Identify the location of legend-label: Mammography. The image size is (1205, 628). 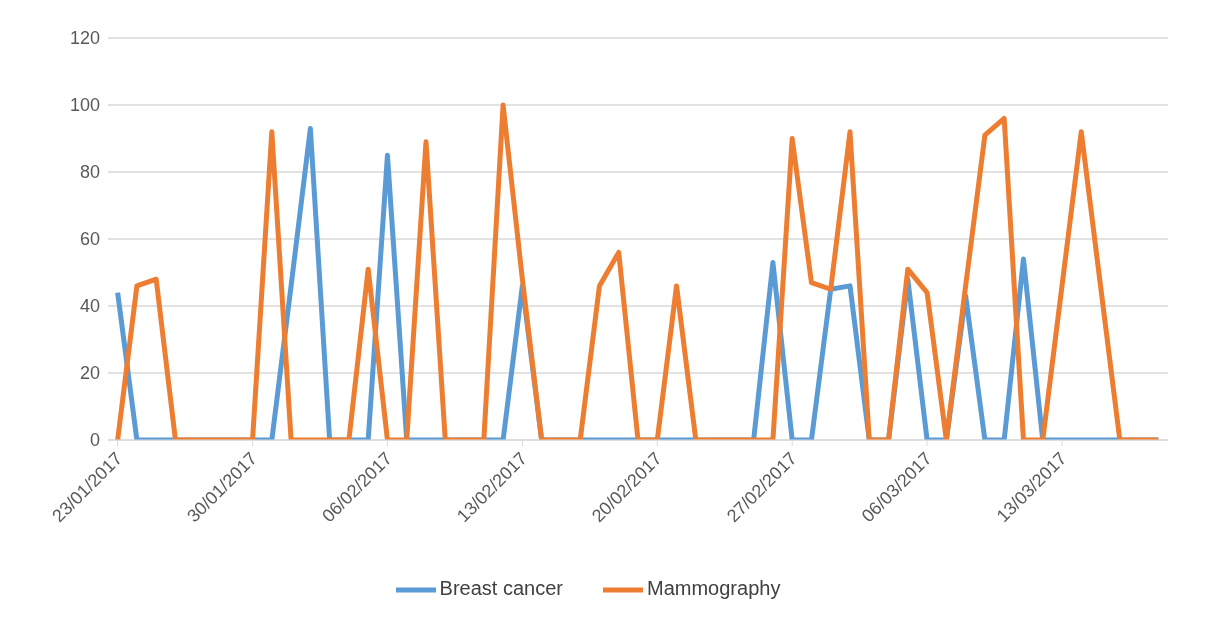
(714, 588).